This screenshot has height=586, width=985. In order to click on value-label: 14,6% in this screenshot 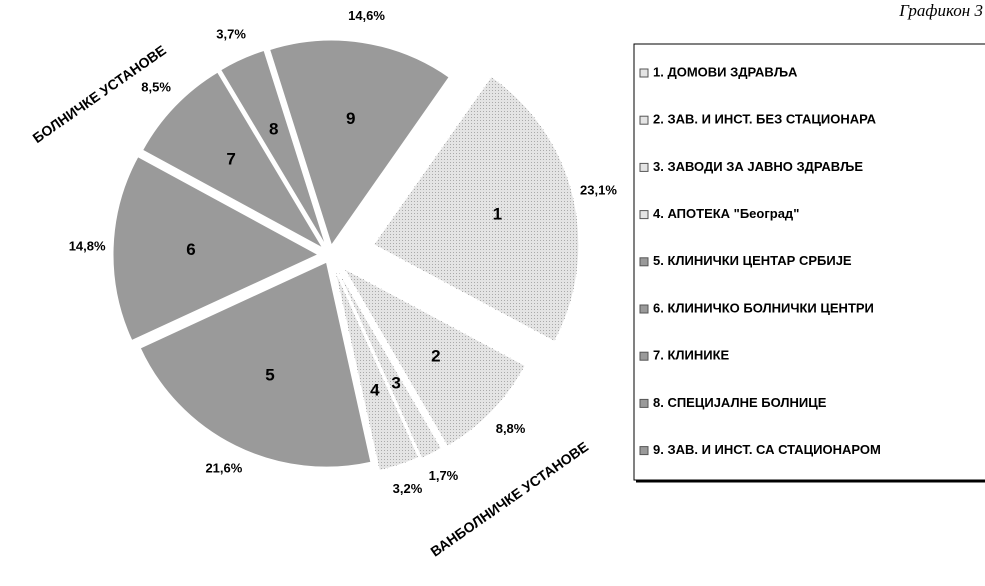, I will do `click(366, 15)`.